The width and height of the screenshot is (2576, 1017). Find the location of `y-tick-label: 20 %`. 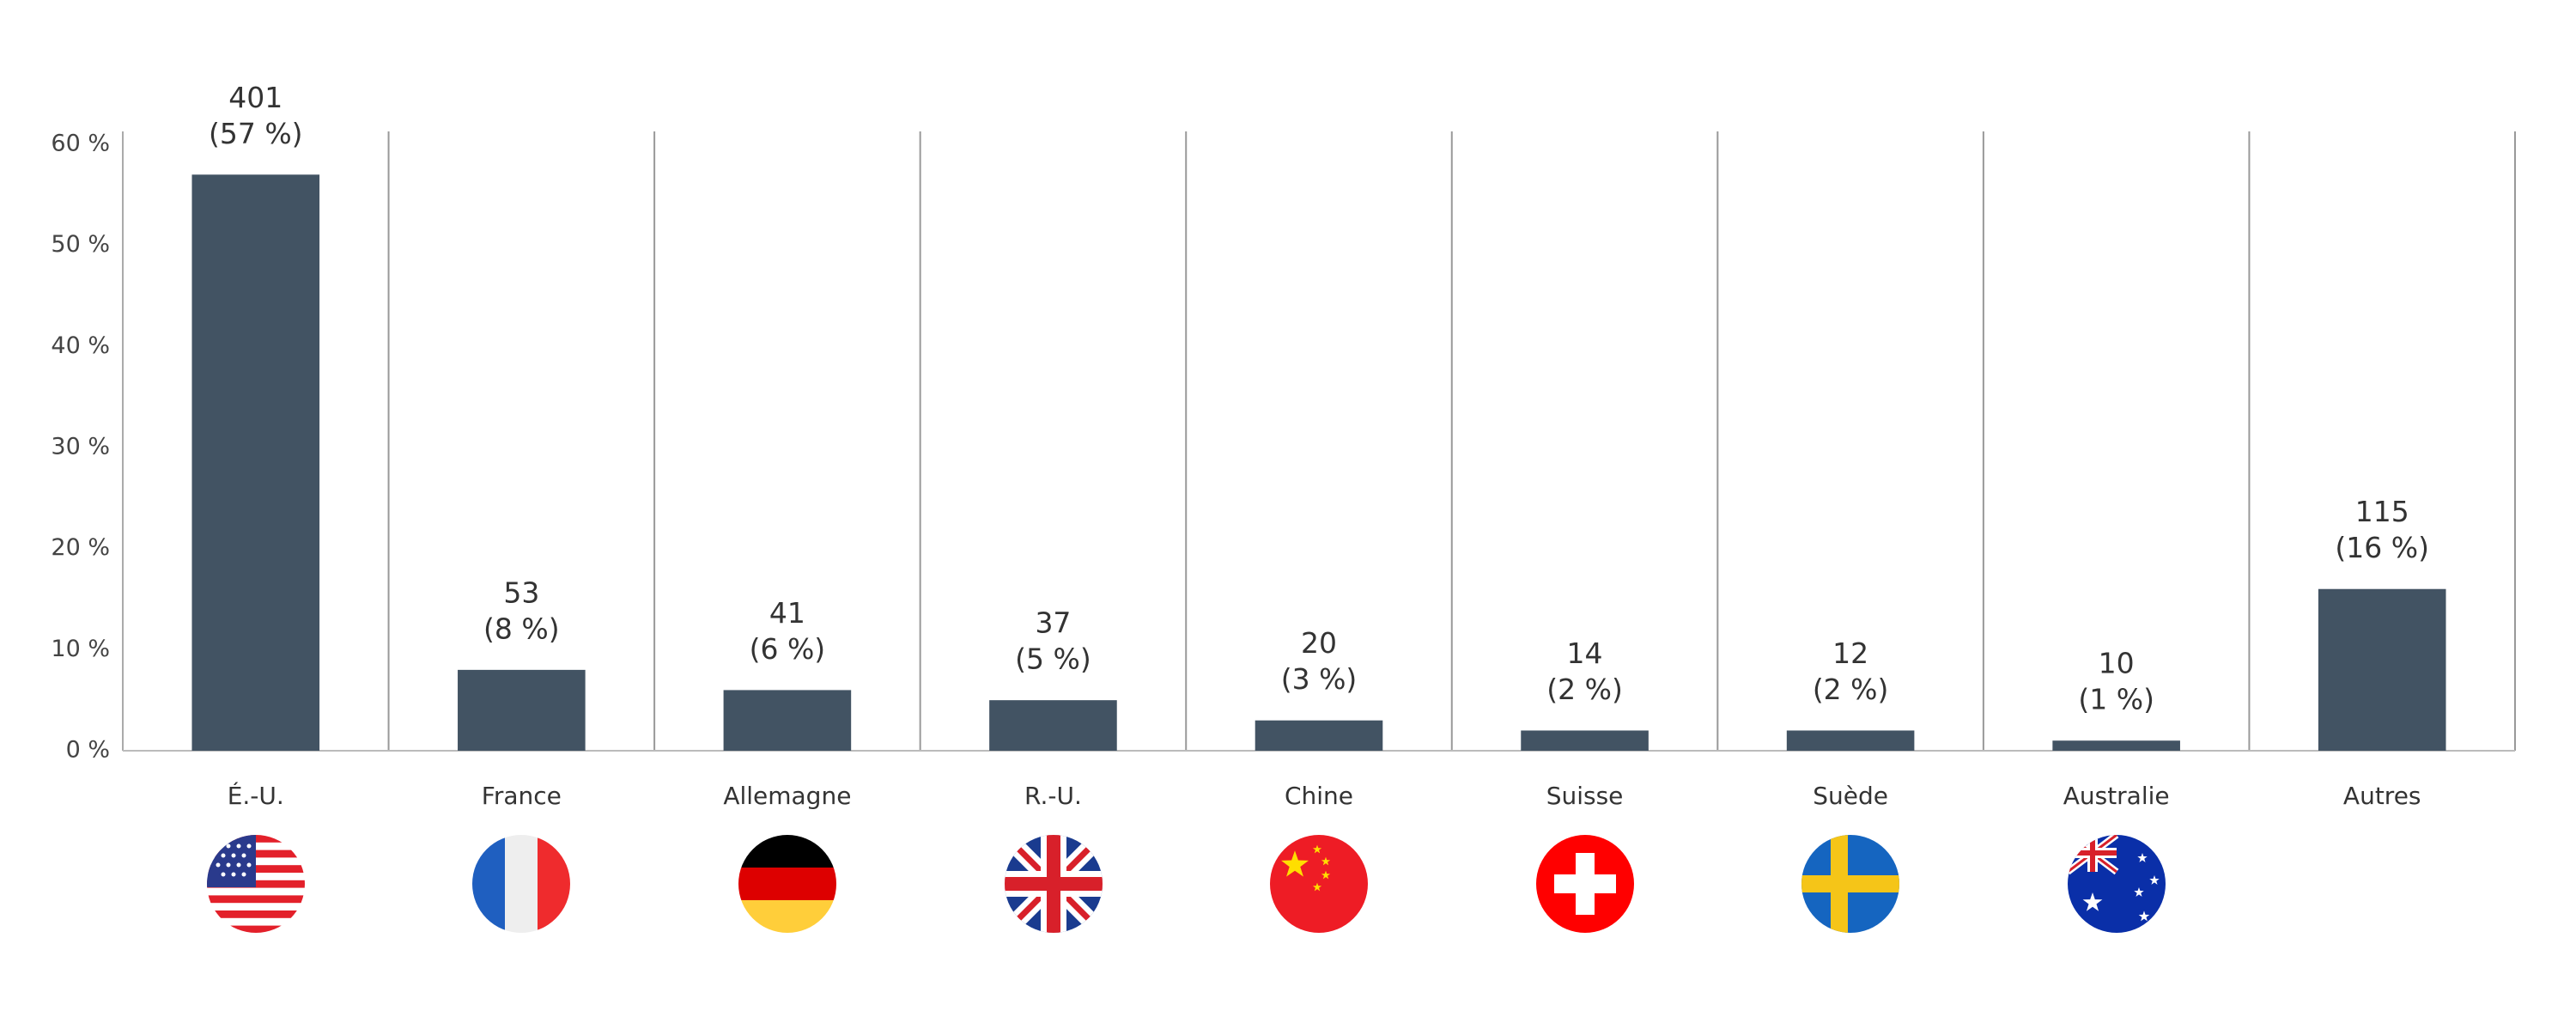

y-tick-label: 20 % is located at coordinates (80, 547).